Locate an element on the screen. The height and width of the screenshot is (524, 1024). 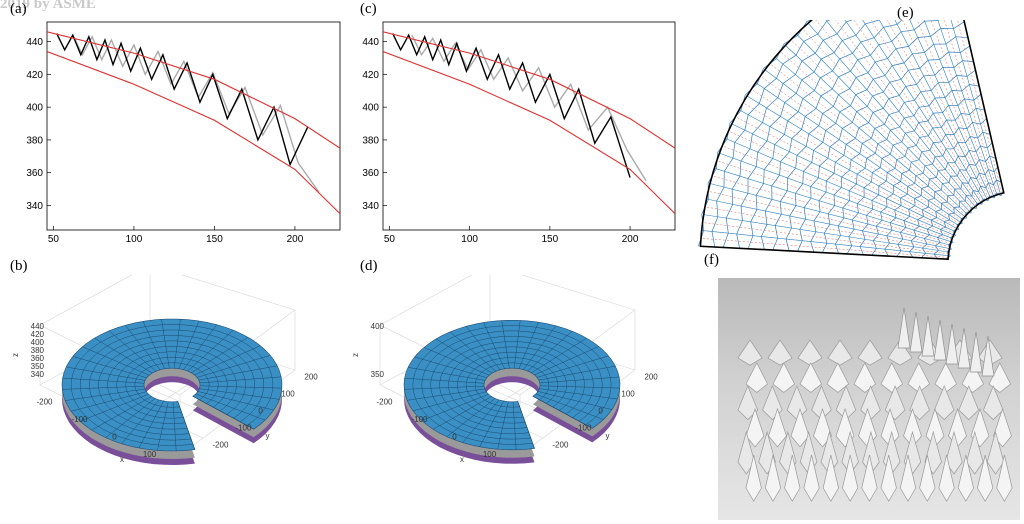
x-tick-label: 100 is located at coordinates (134, 239).